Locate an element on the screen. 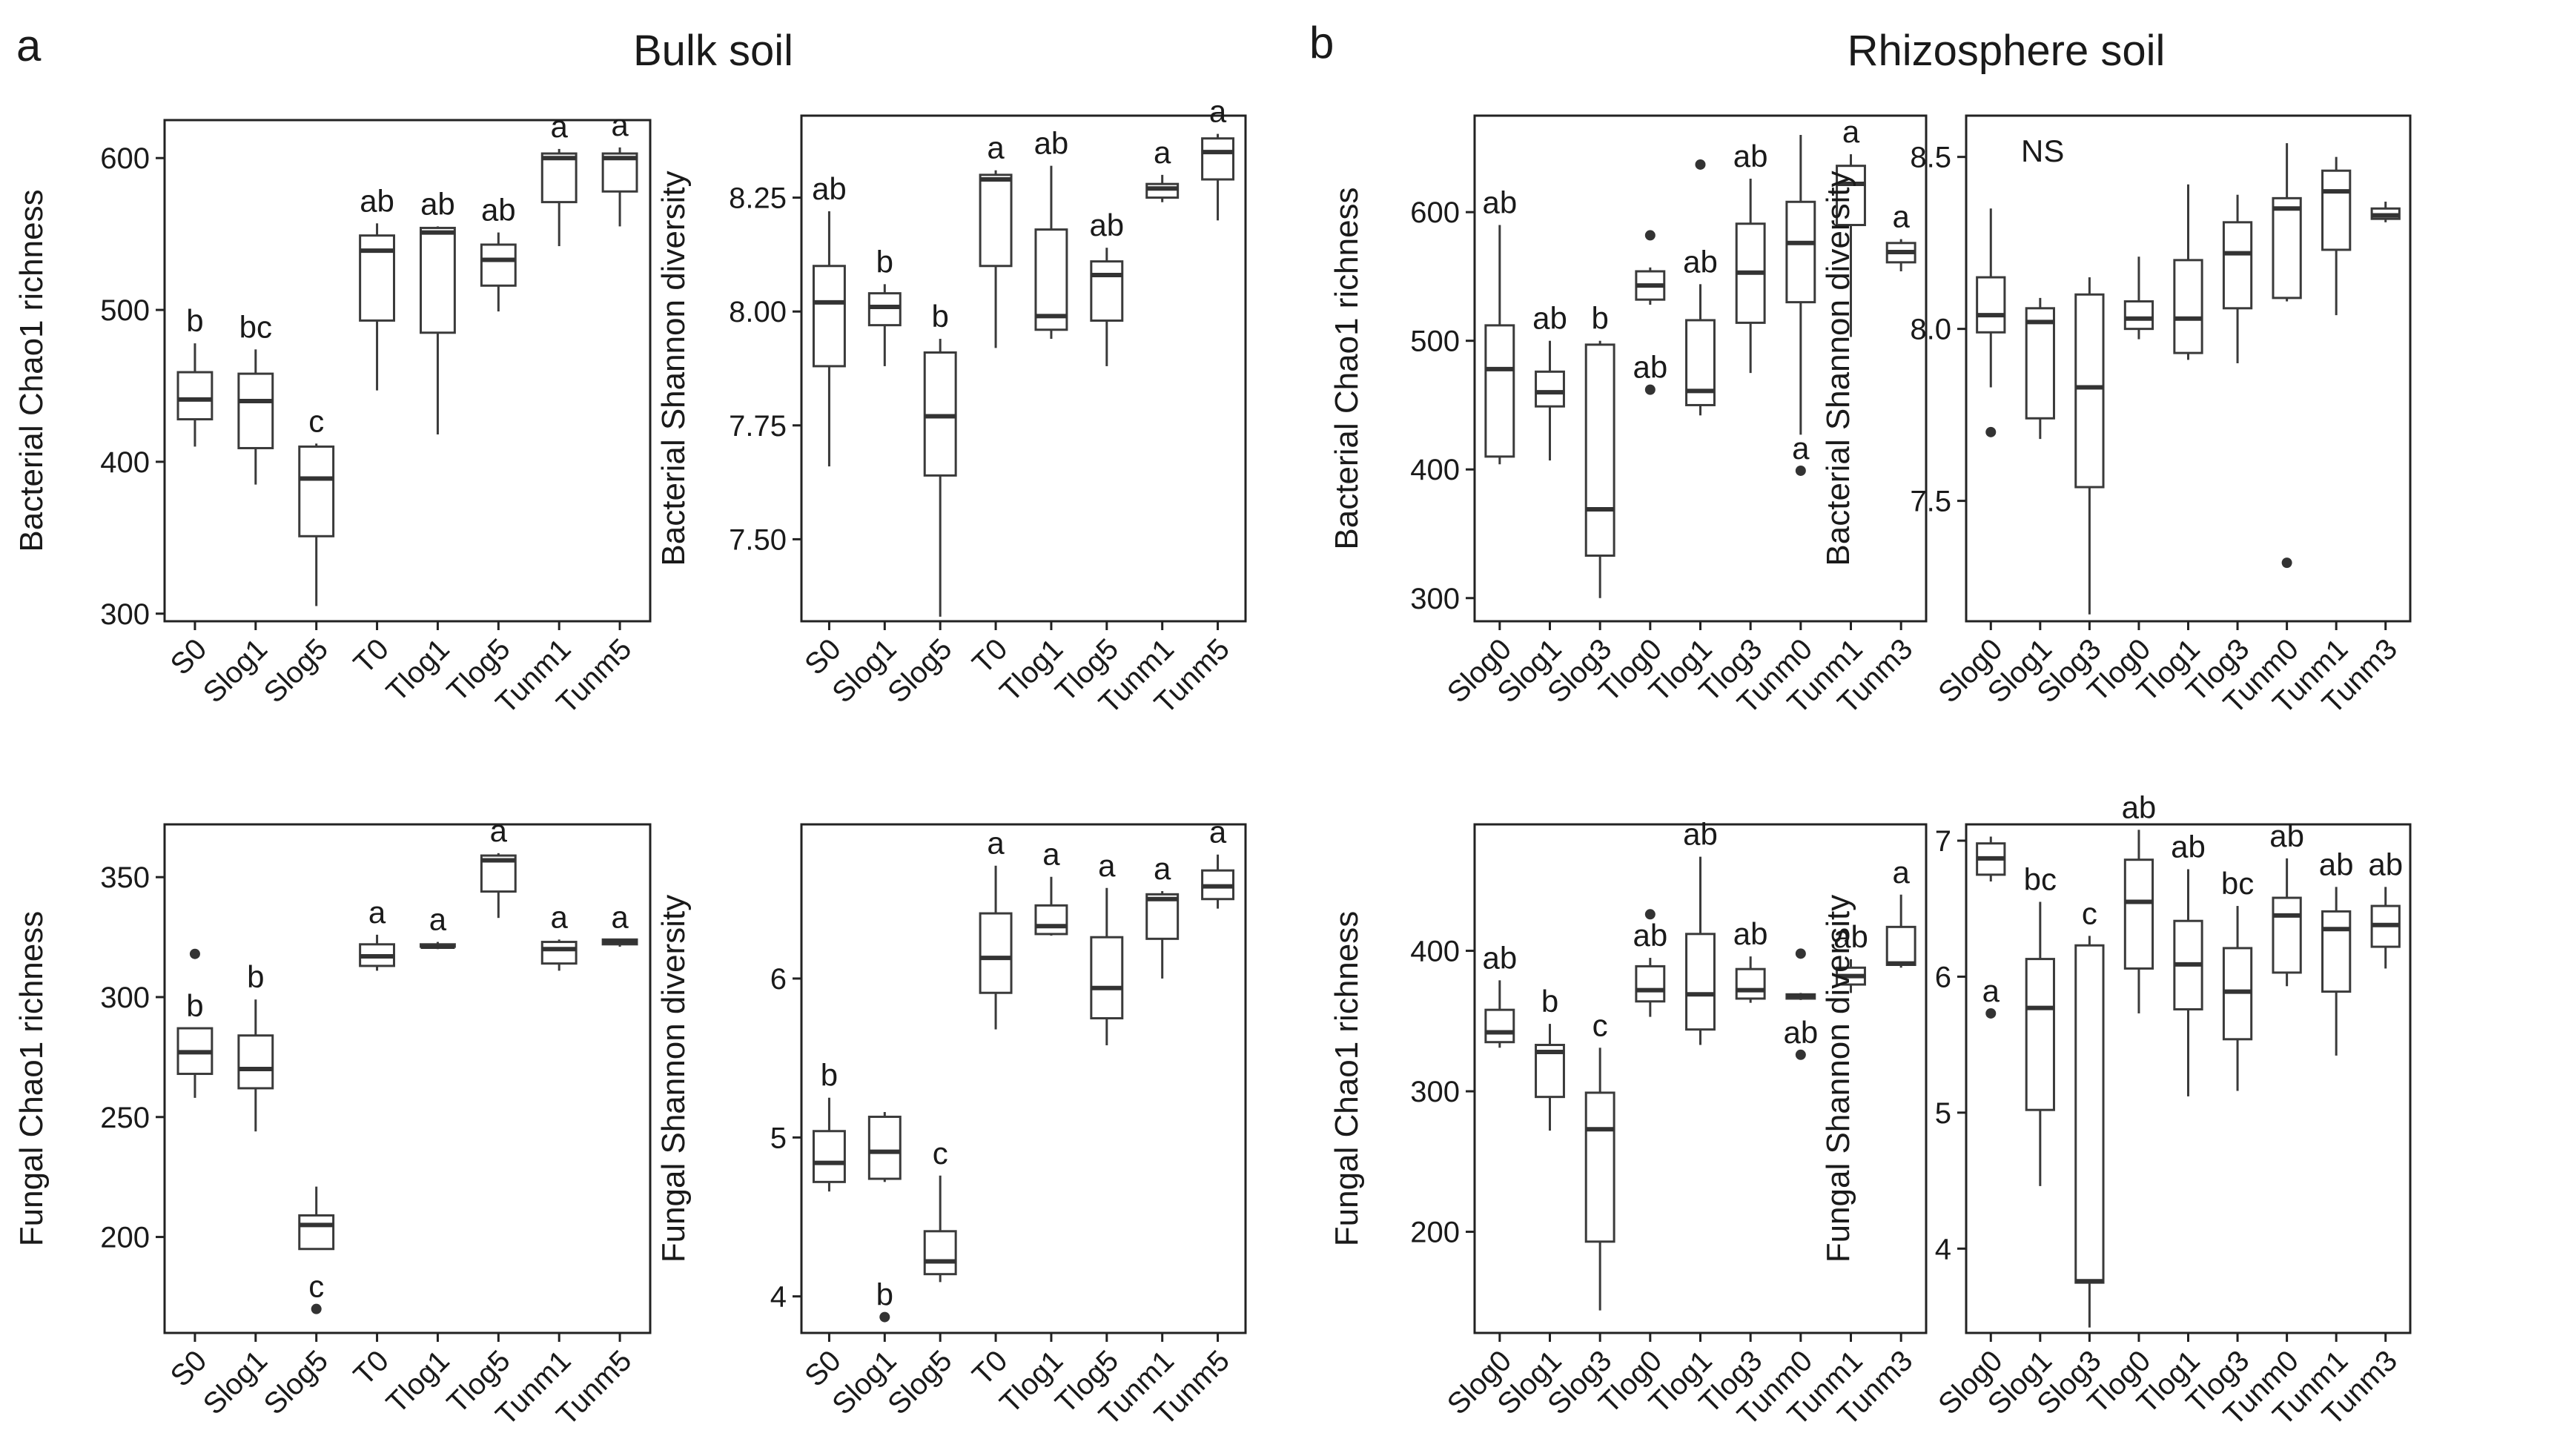 Image resolution: width=2560 pixels, height=1456 pixels. x-tick-label: Slog1 is located at coordinates (236, 671).